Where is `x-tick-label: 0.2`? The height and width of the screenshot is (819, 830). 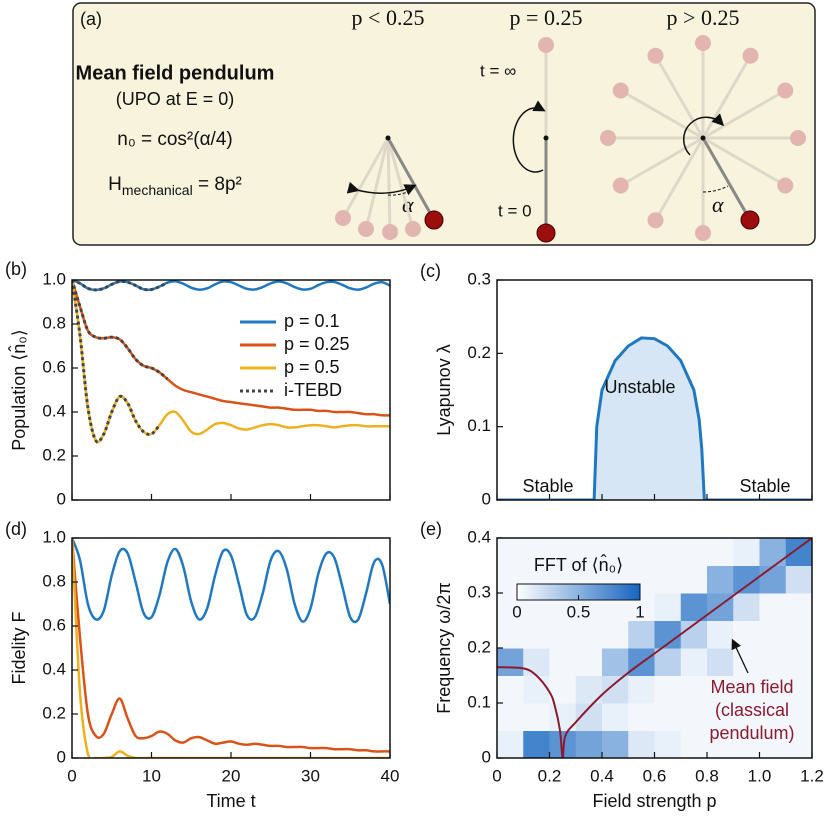
x-tick-label: 0.2 is located at coordinates (550, 775).